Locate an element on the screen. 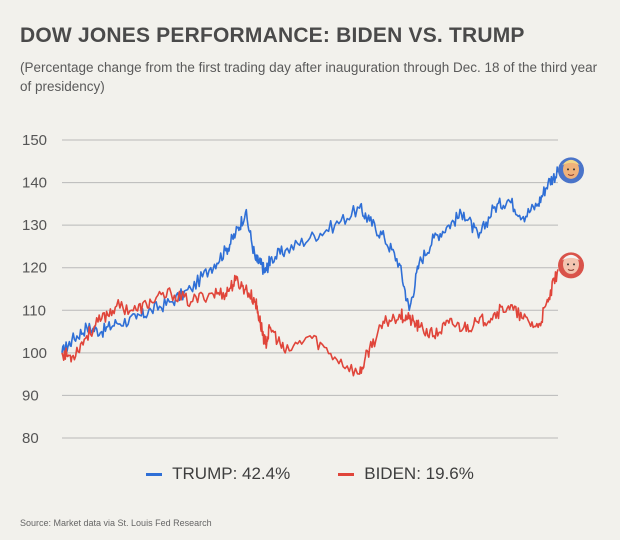 The height and width of the screenshot is (540, 620). legend-item-trump: TRUMP: 42.4% is located at coordinates (218, 474).